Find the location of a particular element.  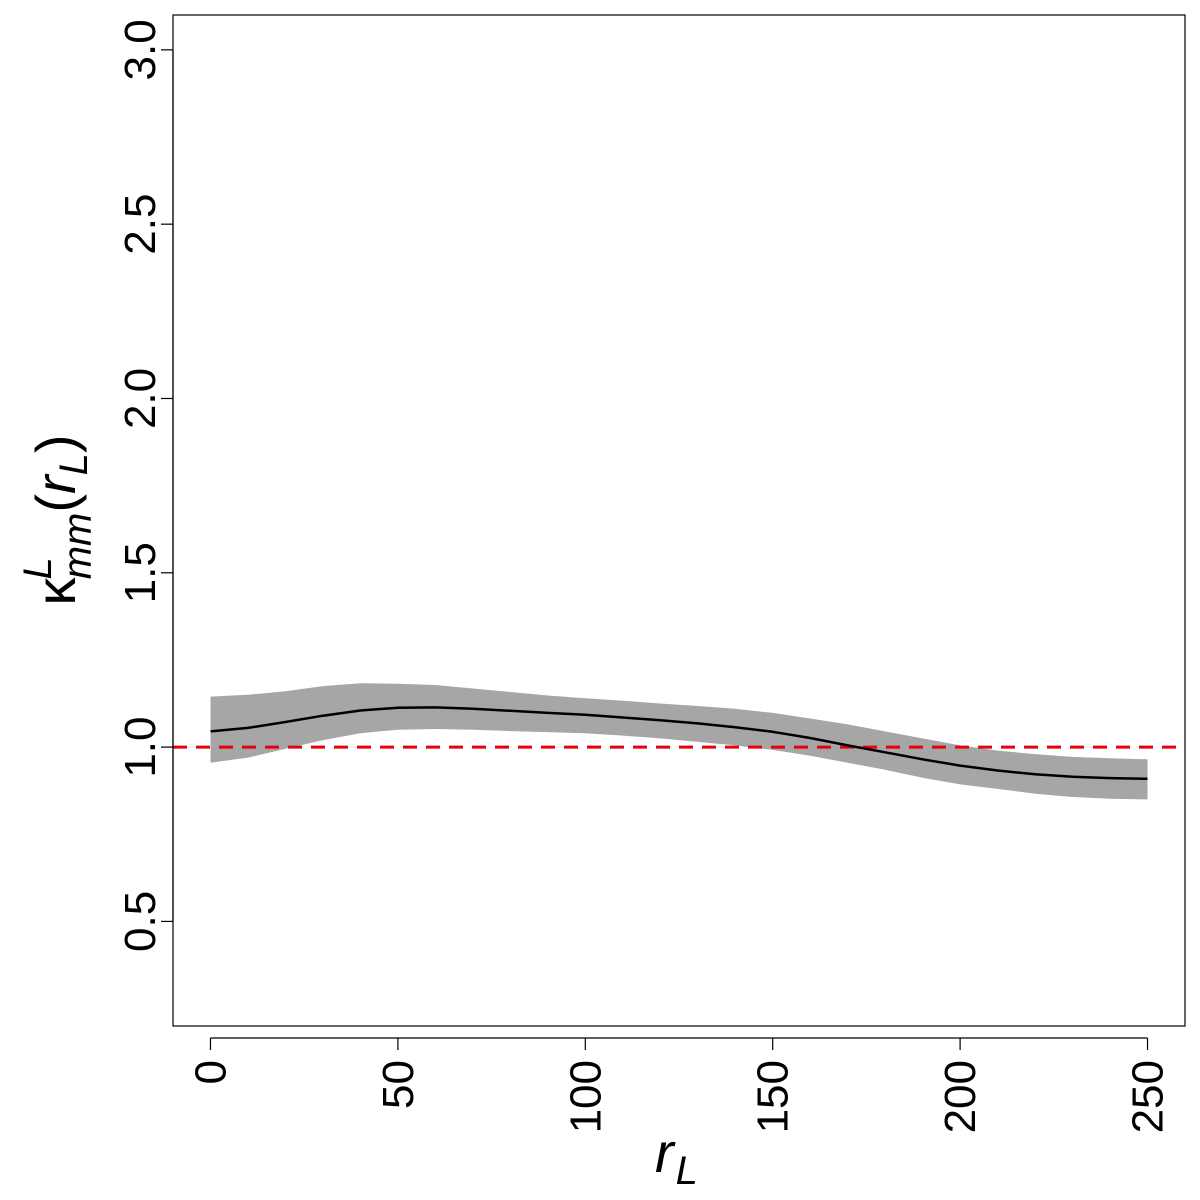

x-tick-label: 200 is located at coordinates (960, 1096).